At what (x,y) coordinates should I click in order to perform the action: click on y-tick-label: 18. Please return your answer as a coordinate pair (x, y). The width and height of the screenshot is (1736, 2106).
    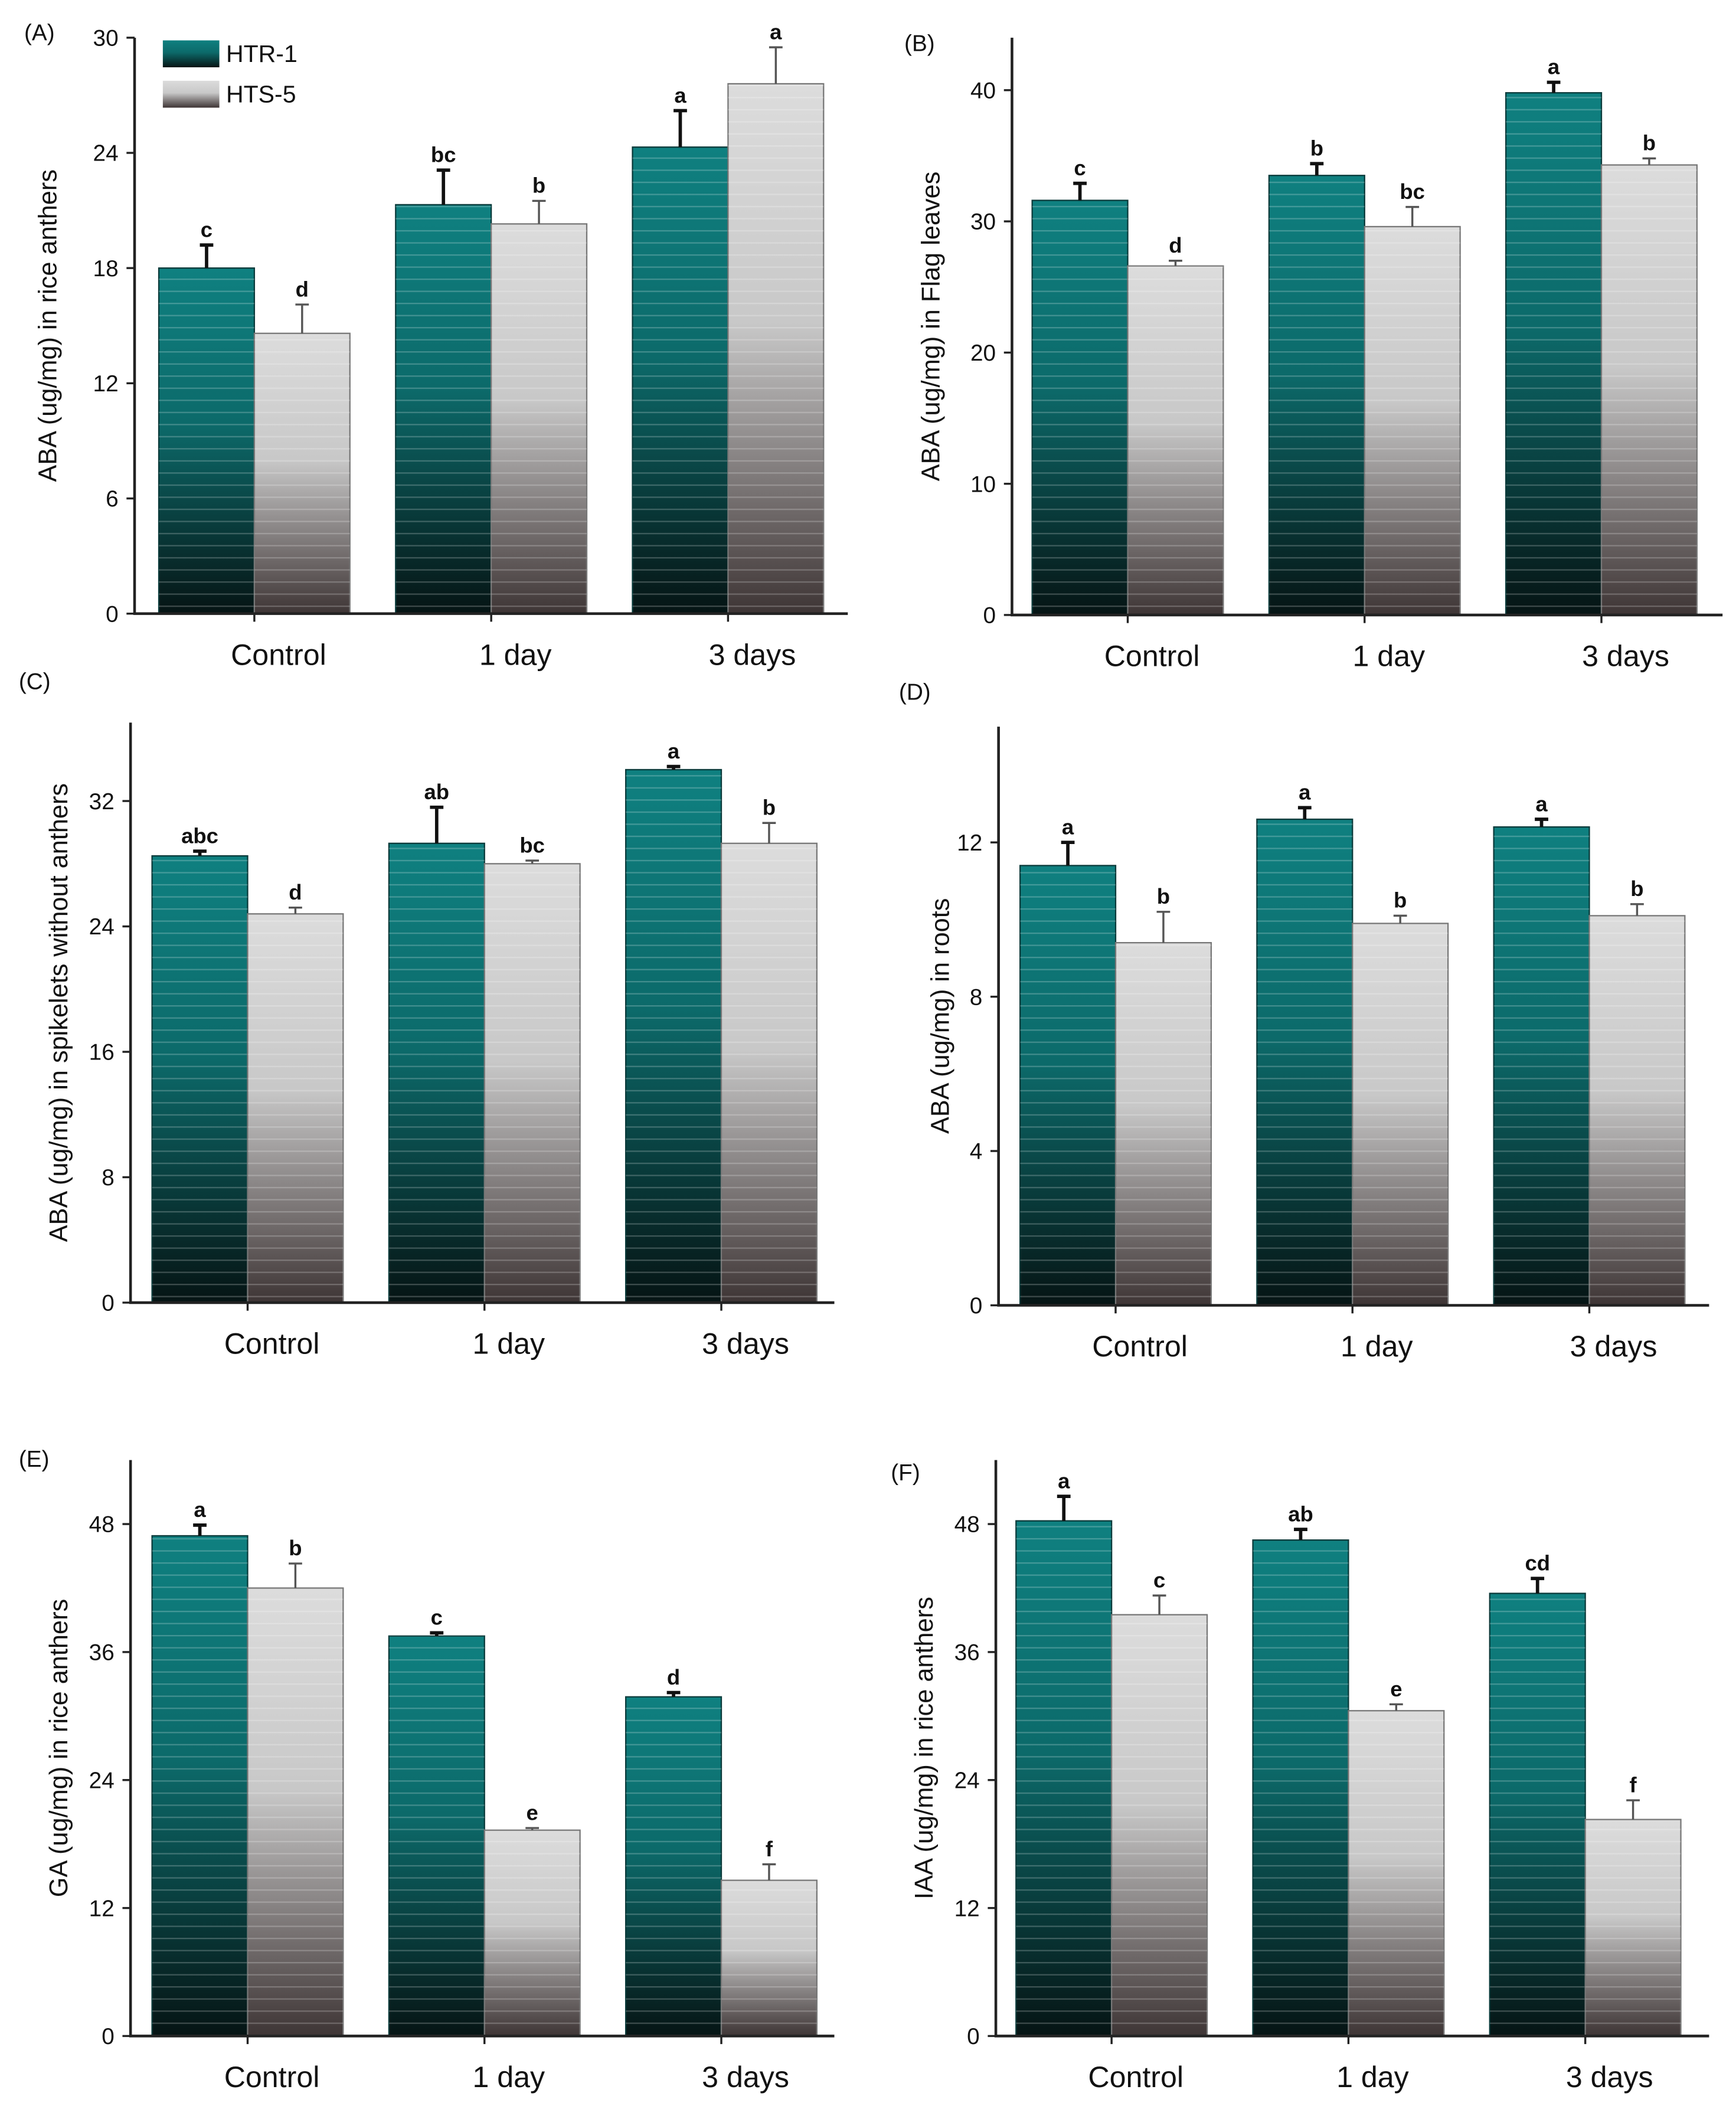
    Looking at the image, I should click on (106, 269).